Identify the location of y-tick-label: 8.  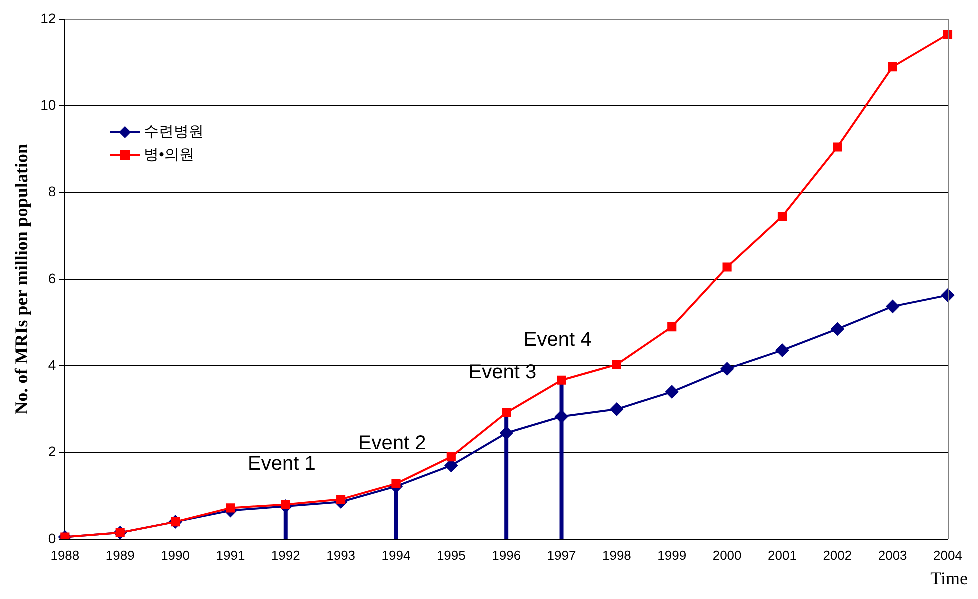
(52, 192).